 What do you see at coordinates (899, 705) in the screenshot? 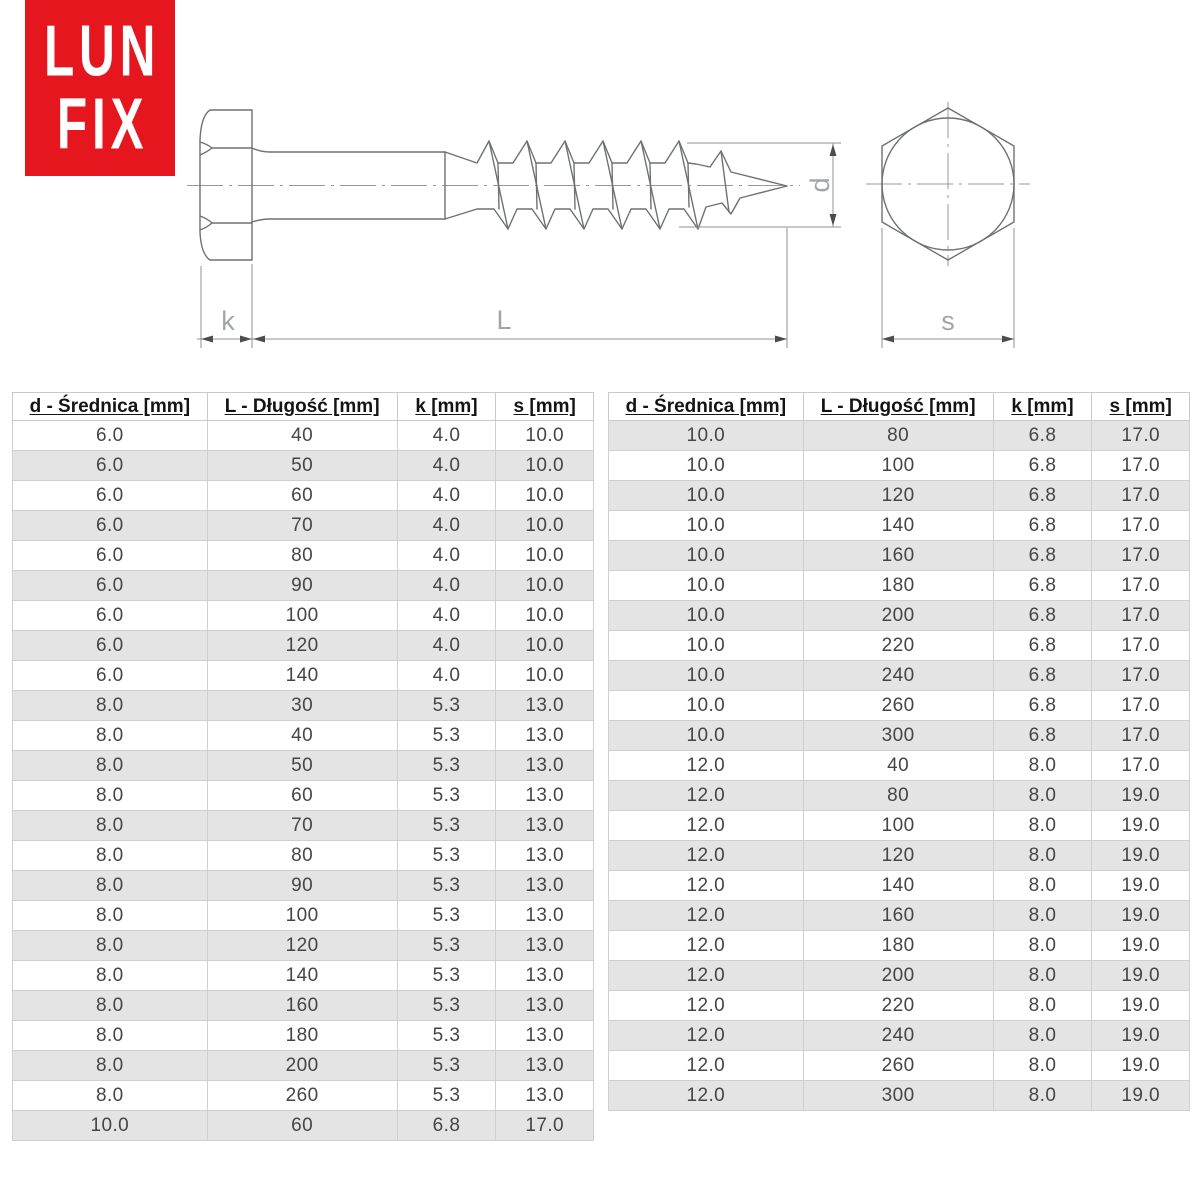
I see `table-row: 10.0 260 6.8 17.0` at bounding box center [899, 705].